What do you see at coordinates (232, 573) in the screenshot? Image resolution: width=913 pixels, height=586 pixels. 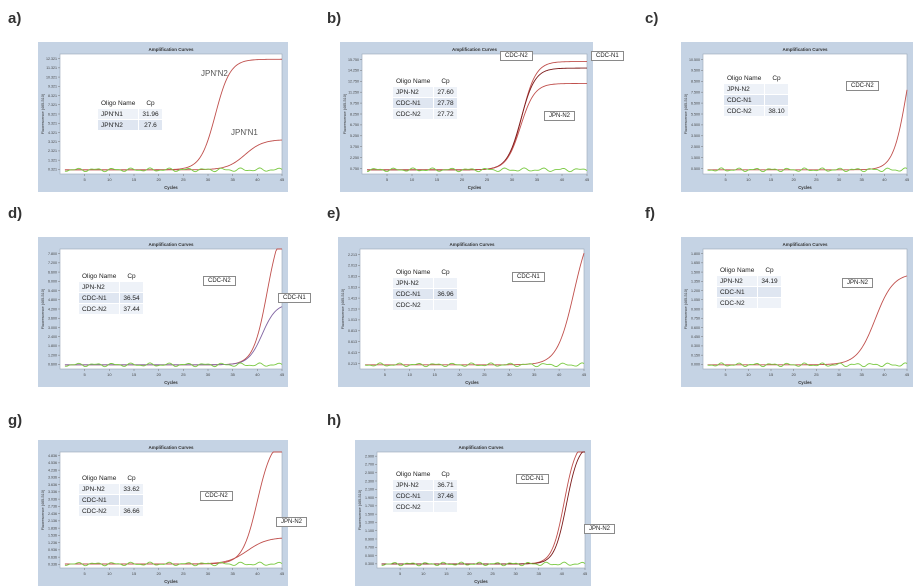 I see `x-tick-label: 35` at bounding box center [232, 573].